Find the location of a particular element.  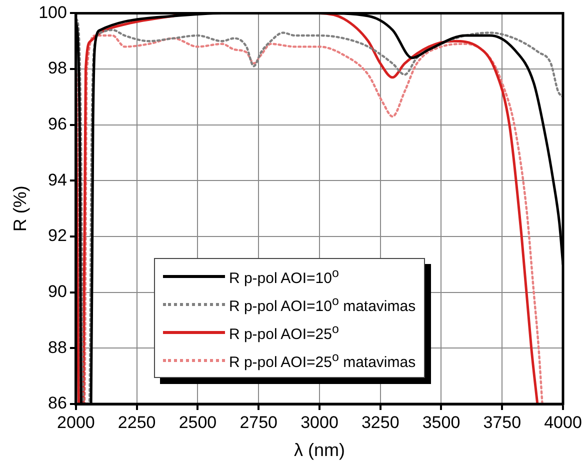

legend-label: R p-pol AOI=10$^{o}$ is located at coordinates (283, 277).